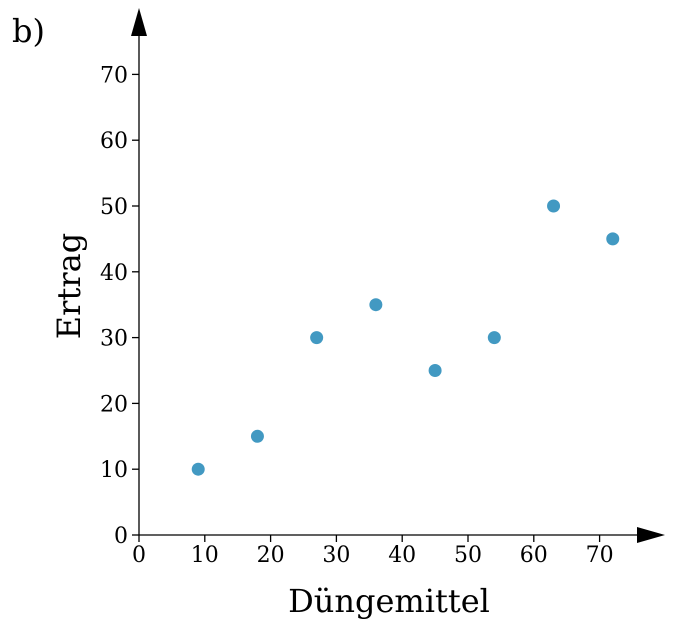 This screenshot has width=678, height=623. What do you see at coordinates (119, 306) in the screenshot?
I see `y-ticks: 0 10 20 30 40 50 60 70` at bounding box center [119, 306].